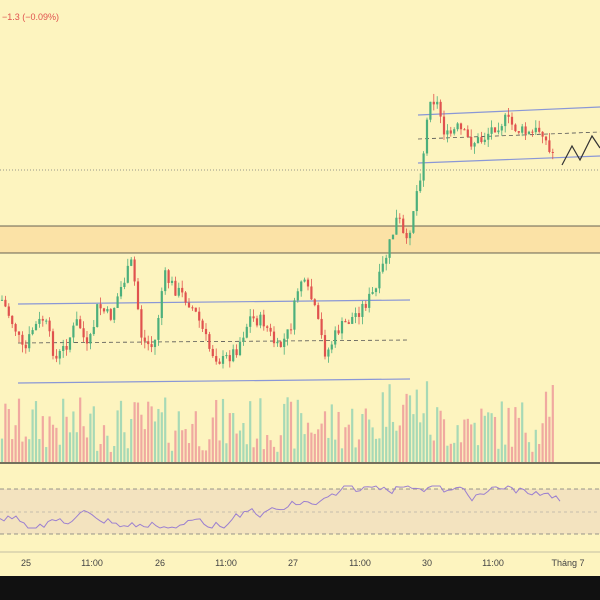 The image size is (600, 600). What do you see at coordinates (214, 381) in the screenshot?
I see `channel-left-bottom` at bounding box center [214, 381].